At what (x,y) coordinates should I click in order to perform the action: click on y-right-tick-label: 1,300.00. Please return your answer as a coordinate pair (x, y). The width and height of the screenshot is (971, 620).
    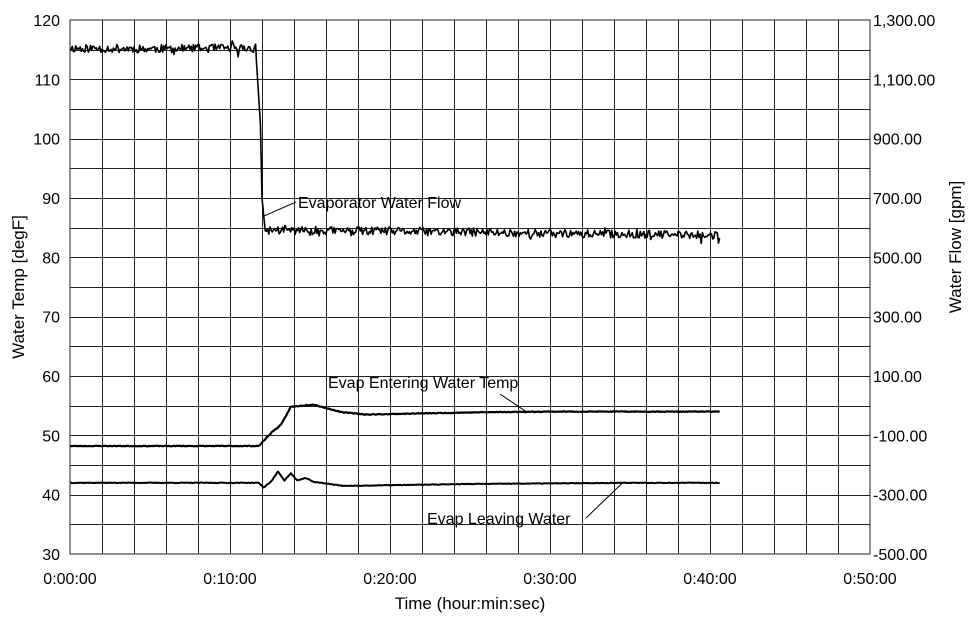
    Looking at the image, I should click on (904, 21).